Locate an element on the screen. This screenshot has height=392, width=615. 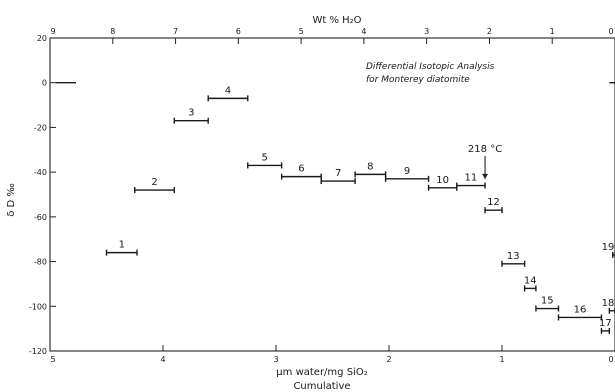
x-tick-label-top: 3 is located at coordinates (426, 31).